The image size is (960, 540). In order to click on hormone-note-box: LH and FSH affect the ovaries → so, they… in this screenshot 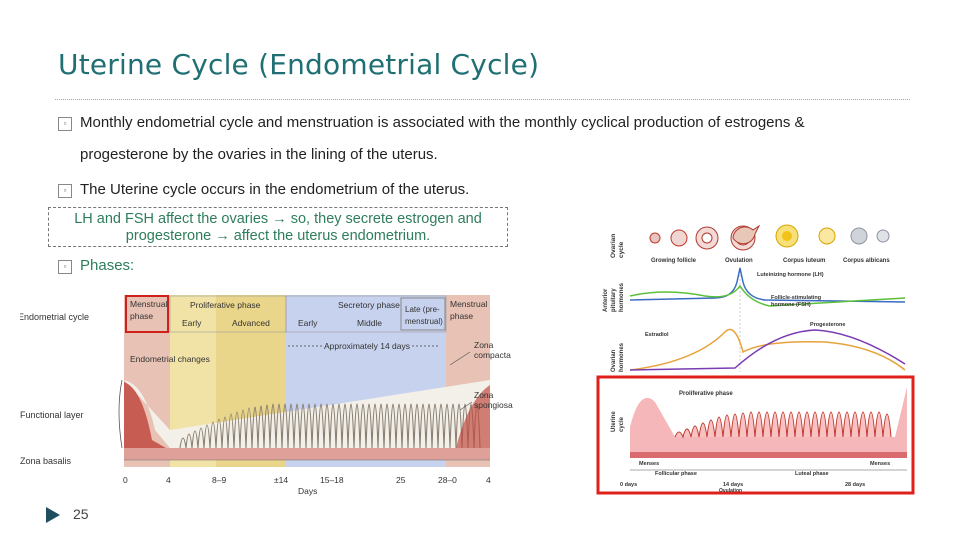, I will do `click(278, 227)`.